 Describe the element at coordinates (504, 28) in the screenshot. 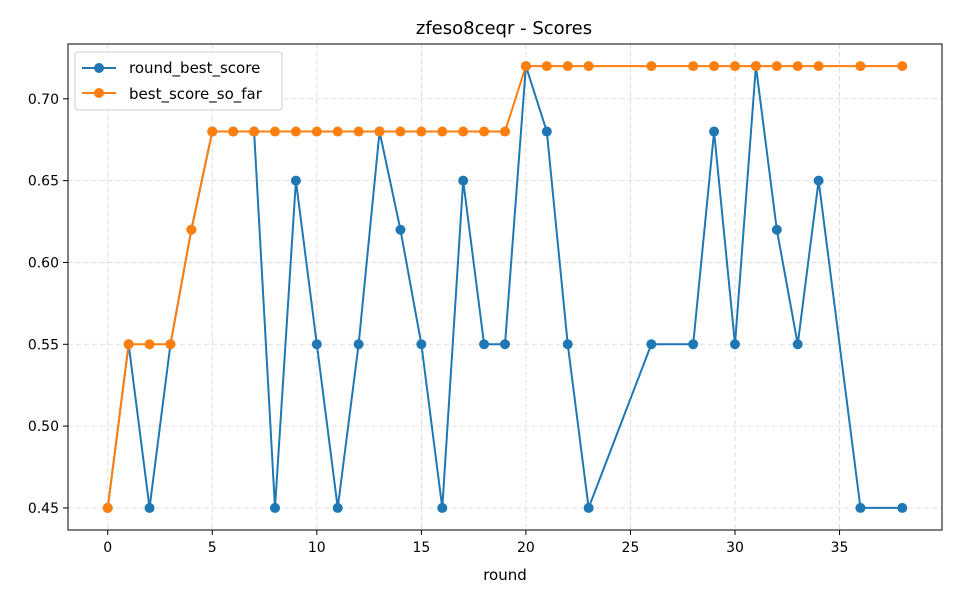

I see `chart-title: zfeso8ceqr - Scores` at that location.